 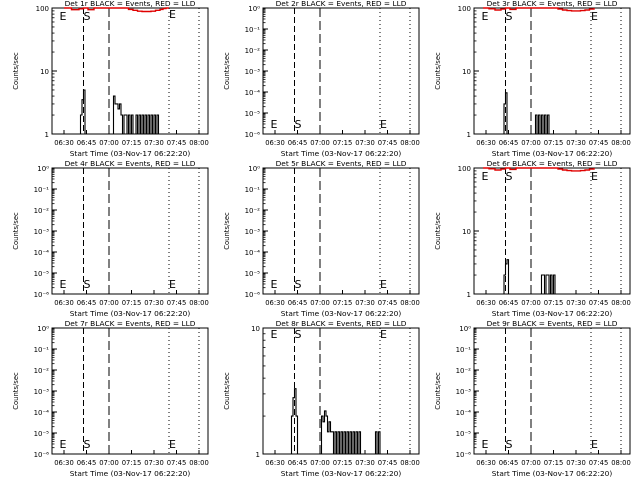 I want to click on panel-title: Det 2r BLACK = Events, RED = LLD, so click(x=341, y=4).